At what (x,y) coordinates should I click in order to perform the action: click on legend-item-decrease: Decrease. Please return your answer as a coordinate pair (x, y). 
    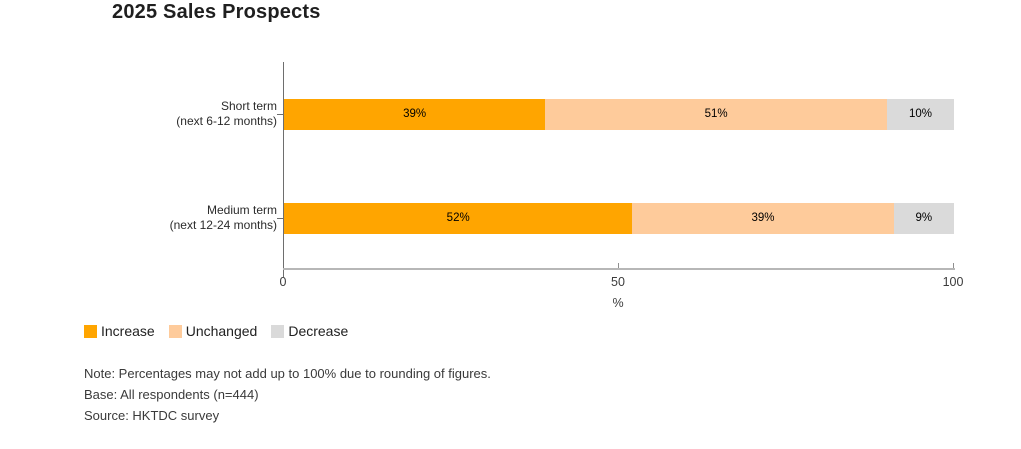
    Looking at the image, I should click on (309, 331).